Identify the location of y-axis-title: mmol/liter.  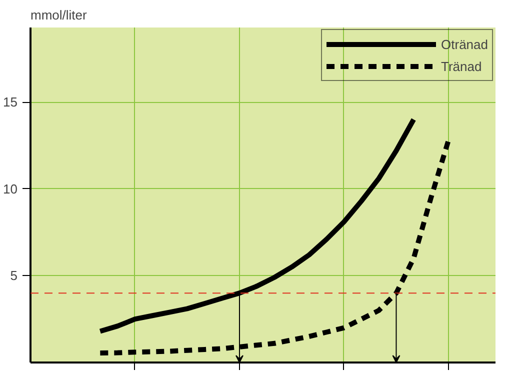
(59, 15).